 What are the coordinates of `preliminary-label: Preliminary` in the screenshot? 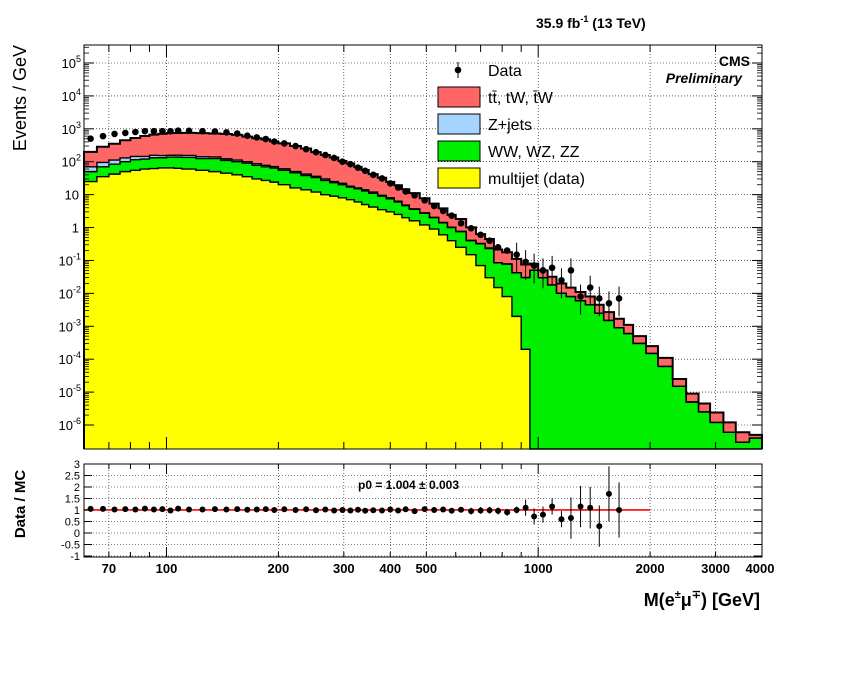 It's located at (704, 78).